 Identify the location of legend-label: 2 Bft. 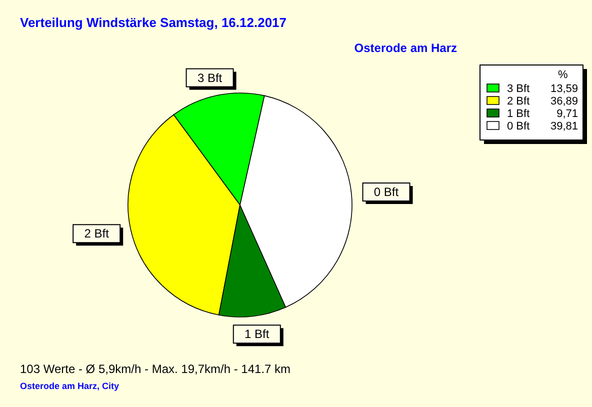
(518, 102).